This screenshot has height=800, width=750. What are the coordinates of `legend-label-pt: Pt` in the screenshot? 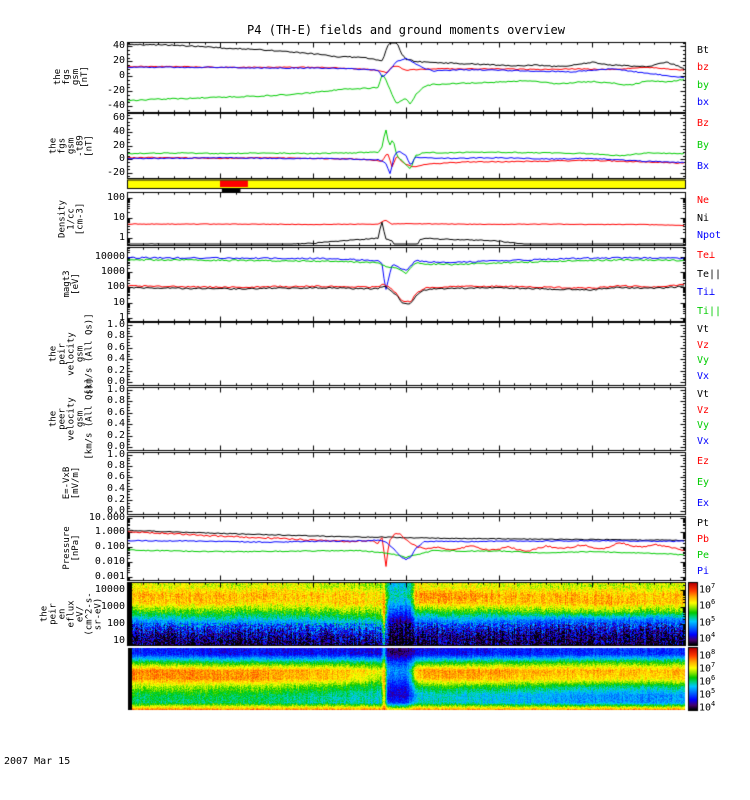 It's located at (703, 523).